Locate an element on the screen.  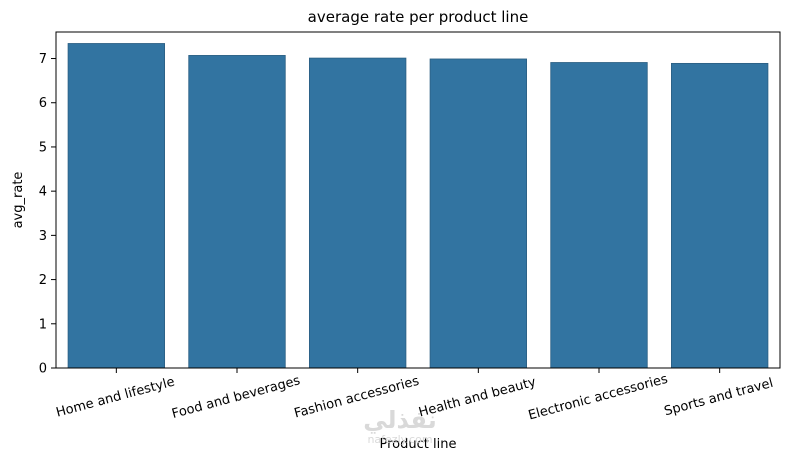
chart-title: average rate per product line is located at coordinates (418, 17).